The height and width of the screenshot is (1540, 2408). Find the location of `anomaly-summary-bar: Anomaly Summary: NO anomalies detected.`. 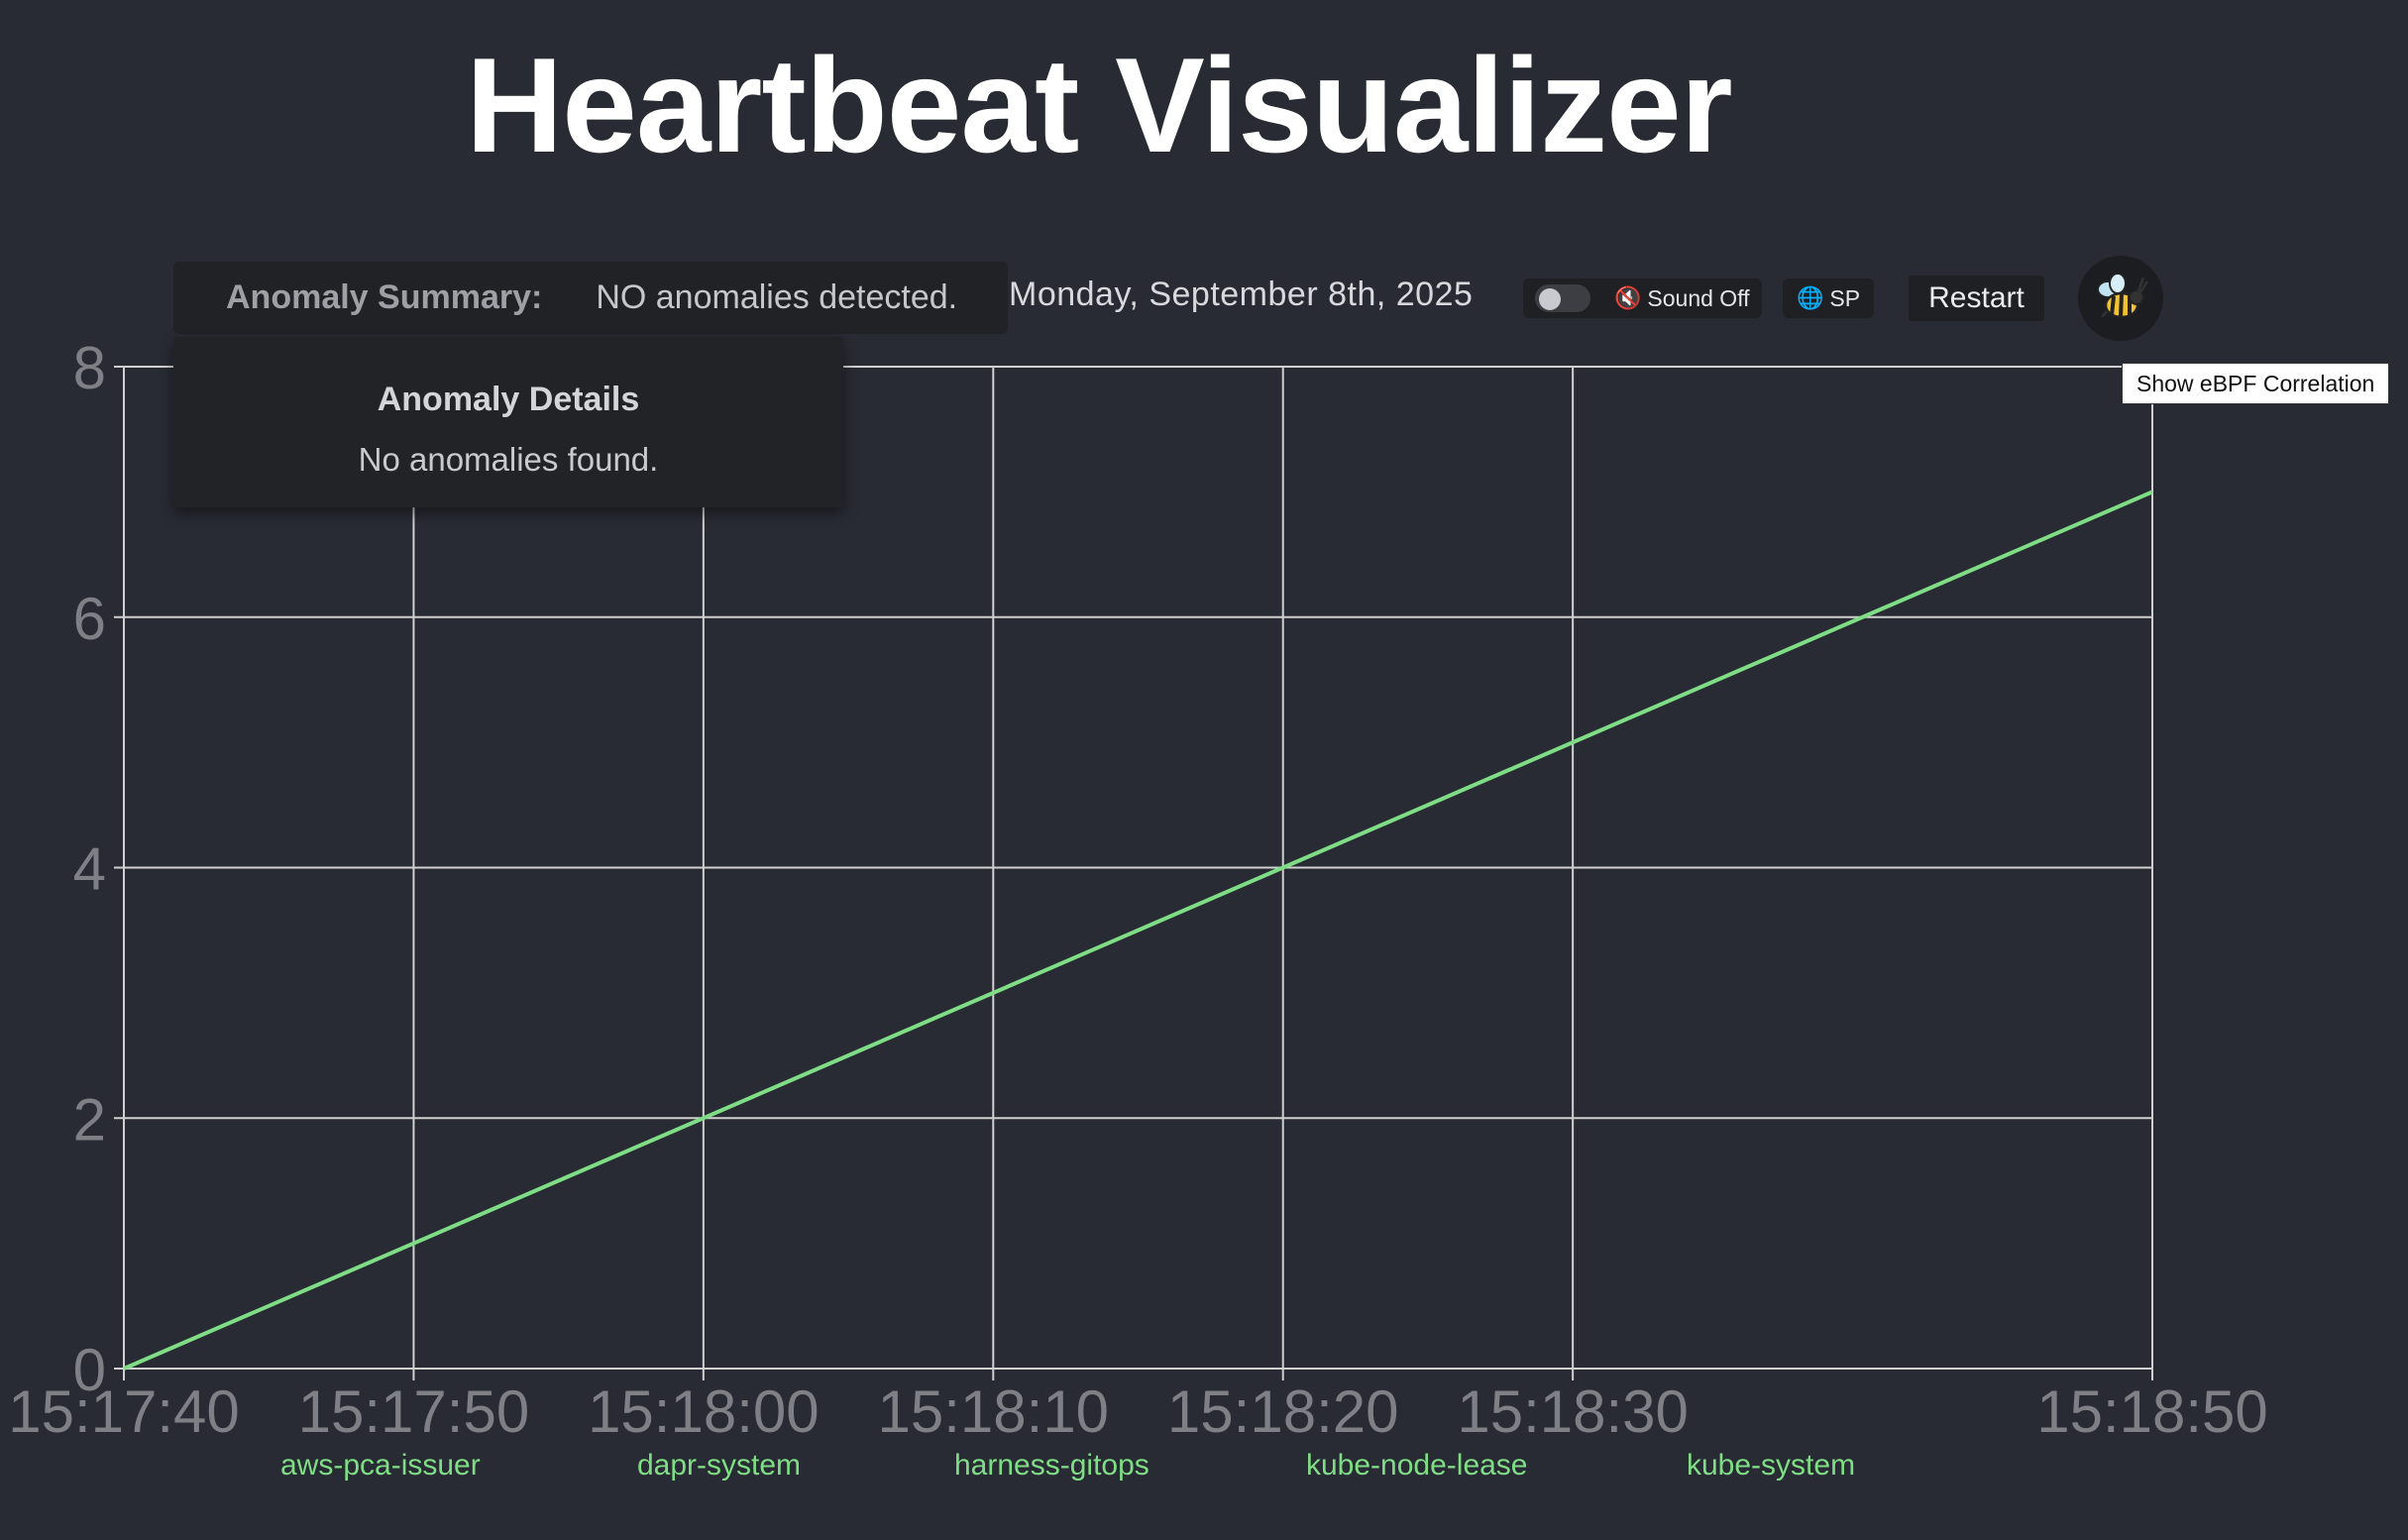

anomaly-summary-bar: Anomaly Summary: NO anomalies detected. is located at coordinates (590, 298).